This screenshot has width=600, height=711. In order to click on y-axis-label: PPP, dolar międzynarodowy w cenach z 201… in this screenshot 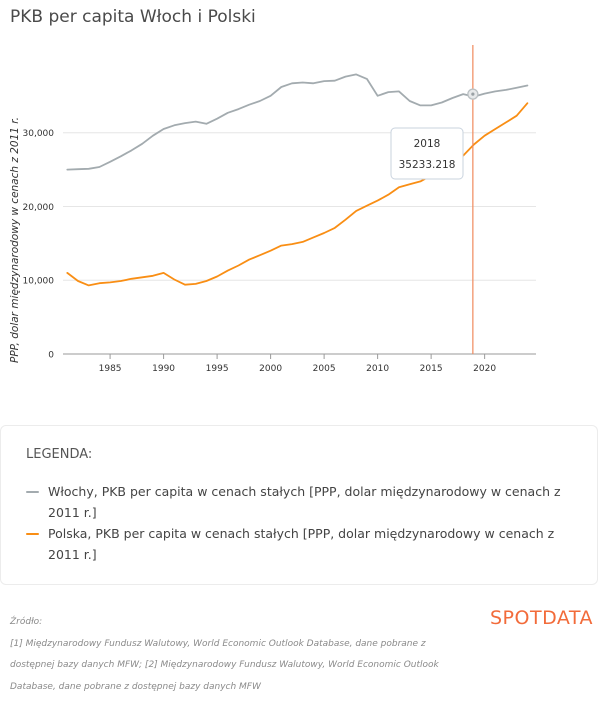, I will do `click(15, 240)`.